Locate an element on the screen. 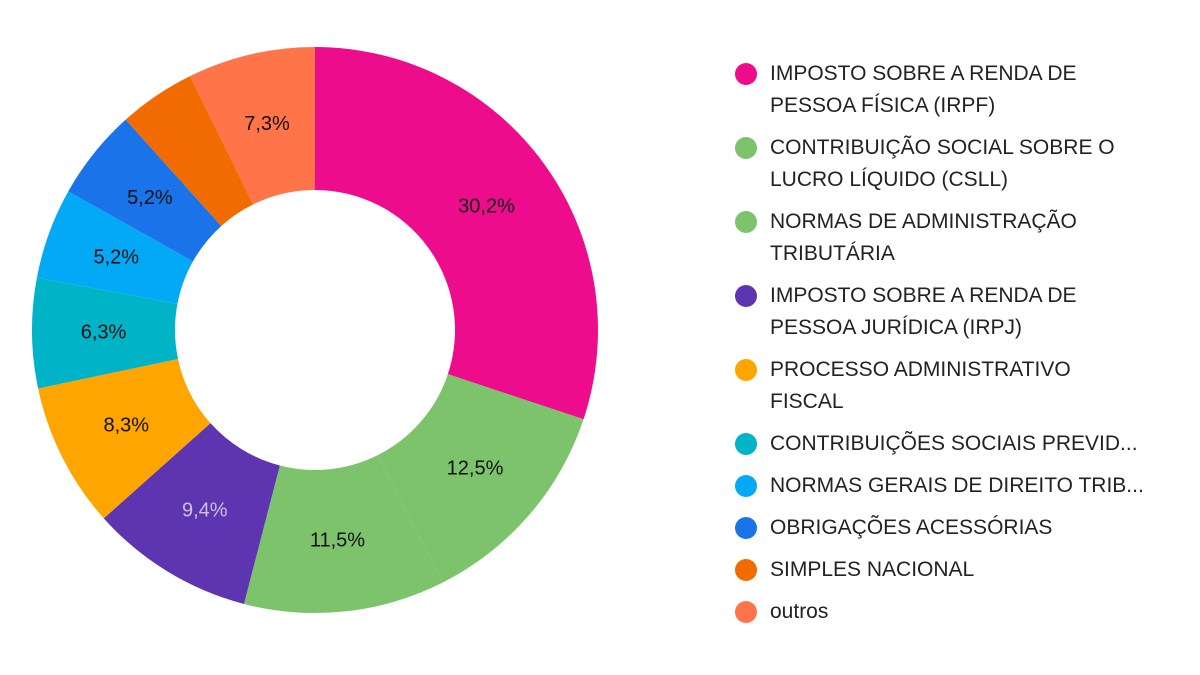 The width and height of the screenshot is (1200, 675). slice-value-label: 6,3% is located at coordinates (104, 332).